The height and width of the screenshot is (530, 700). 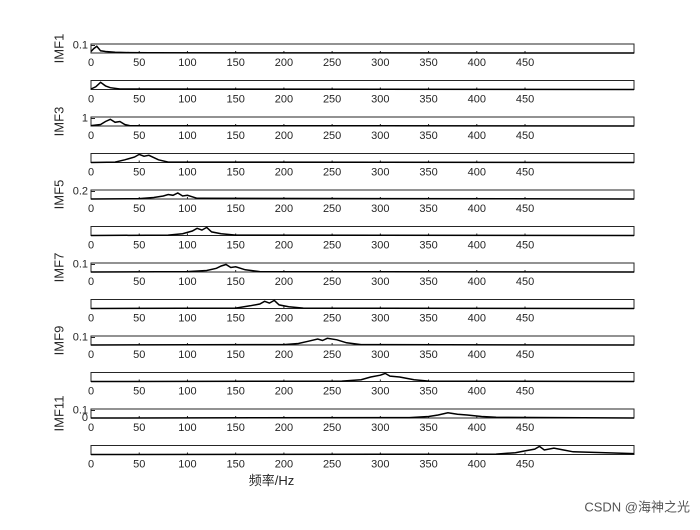 What do you see at coordinates (637, 506) in the screenshot?
I see `watermark: CSDN @海神之光` at bounding box center [637, 506].